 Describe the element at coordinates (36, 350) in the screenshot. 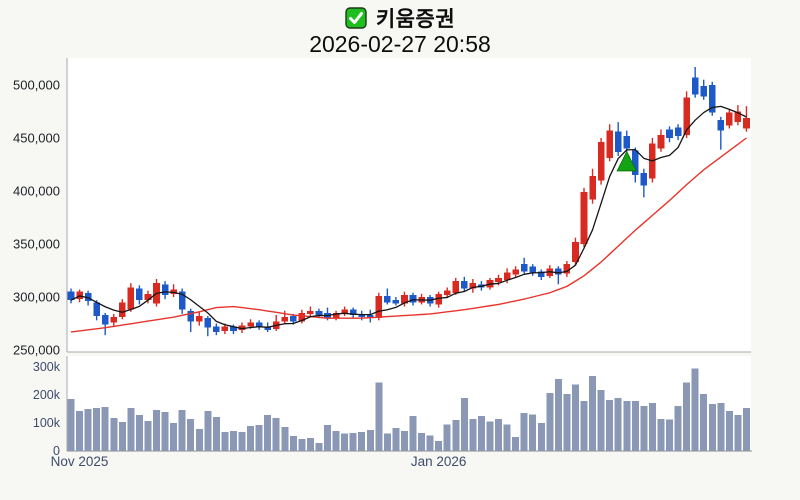

I see `svg-text: 250,000` at that location.